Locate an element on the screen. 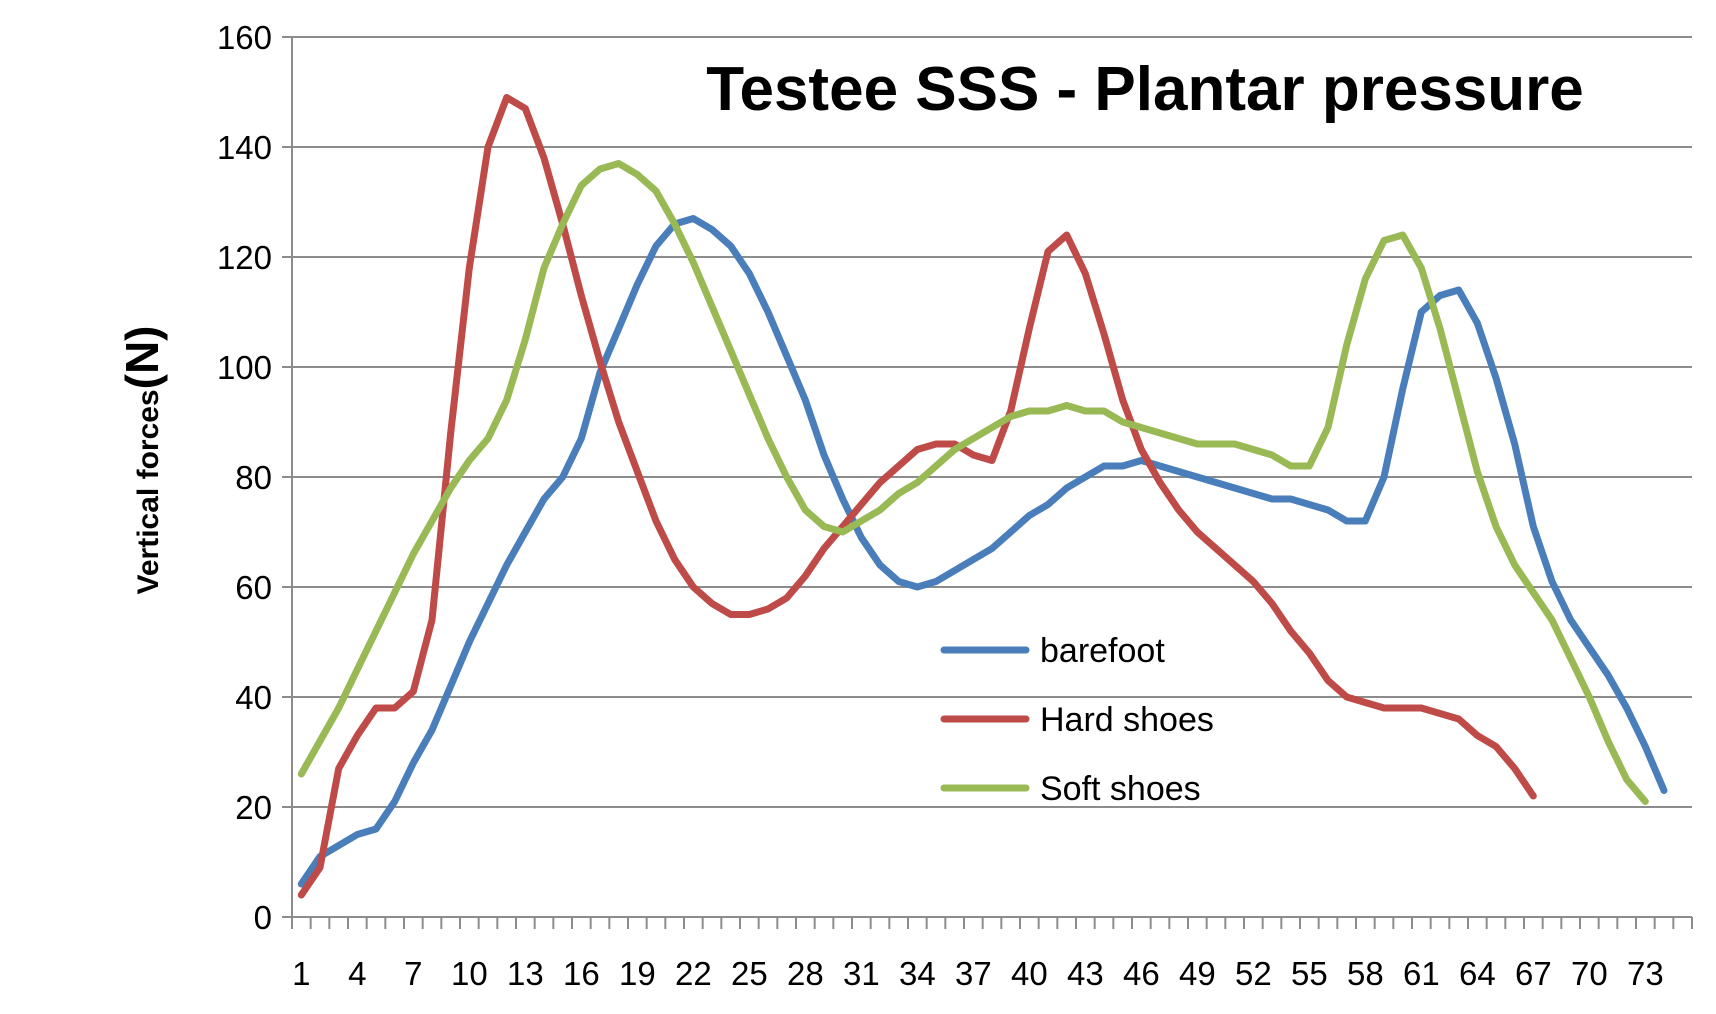 The width and height of the screenshot is (1716, 1014). x-tick-label: 4 is located at coordinates (357, 973).